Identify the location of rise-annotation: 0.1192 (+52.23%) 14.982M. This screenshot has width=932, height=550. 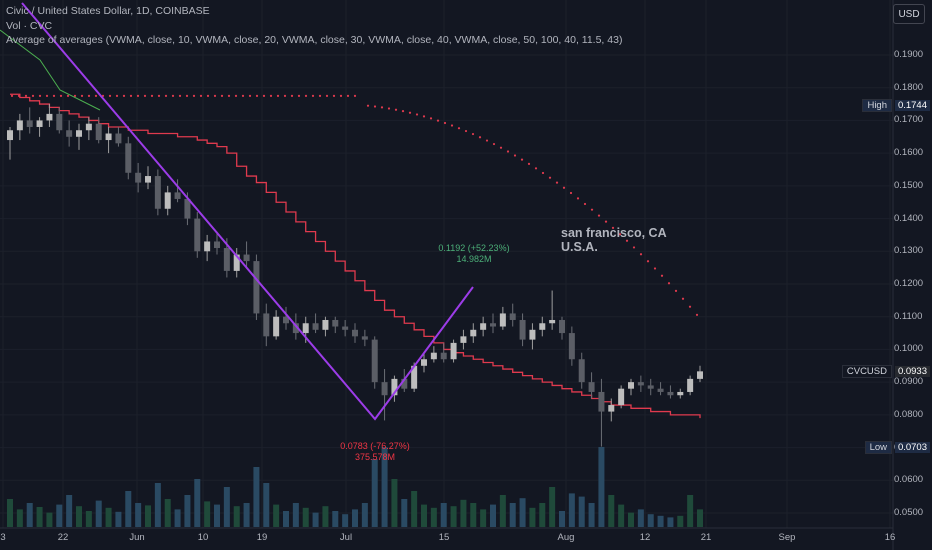
(473, 254).